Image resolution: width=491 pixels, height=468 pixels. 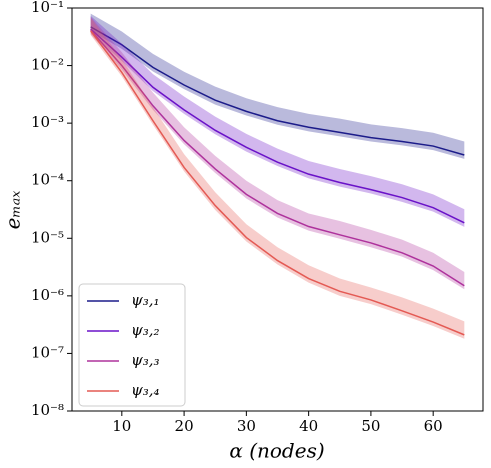 I want to click on y-tick-label: 10⁻⁸, so click(x=47, y=410).